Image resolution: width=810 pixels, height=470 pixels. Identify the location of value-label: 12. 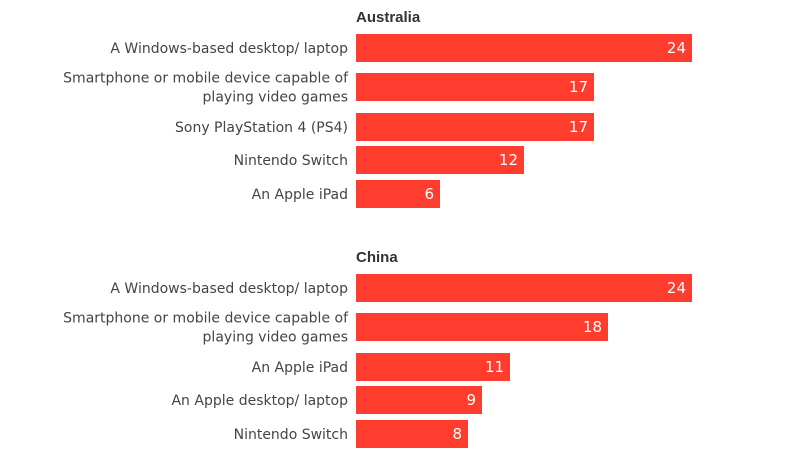
(508, 160).